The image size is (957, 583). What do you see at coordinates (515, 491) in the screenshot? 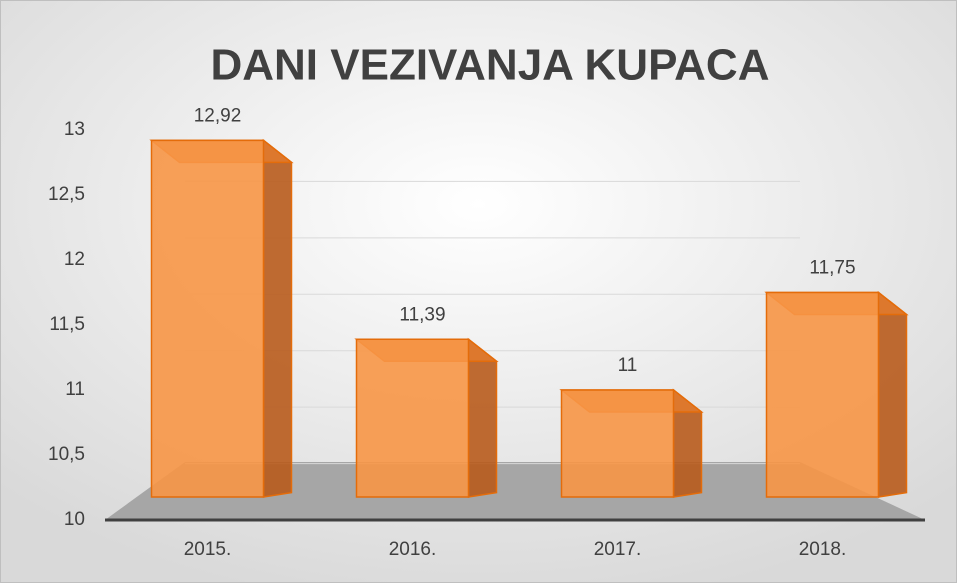
I see `floor` at bounding box center [515, 491].